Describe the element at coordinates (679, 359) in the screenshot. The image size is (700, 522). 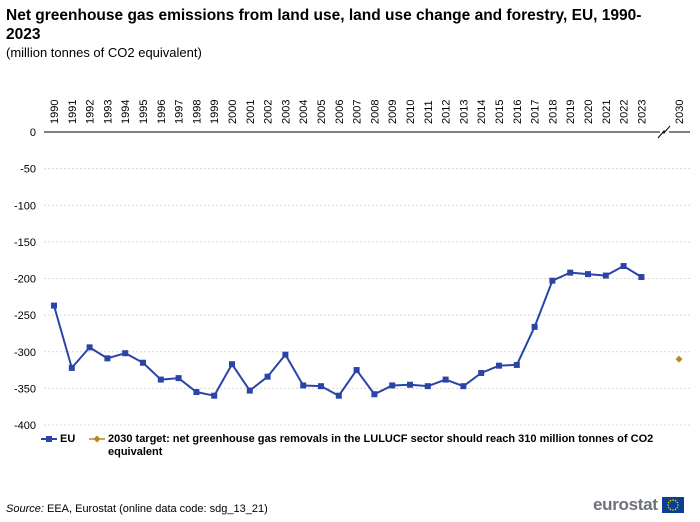
I see `data-point-target-2030` at that location.